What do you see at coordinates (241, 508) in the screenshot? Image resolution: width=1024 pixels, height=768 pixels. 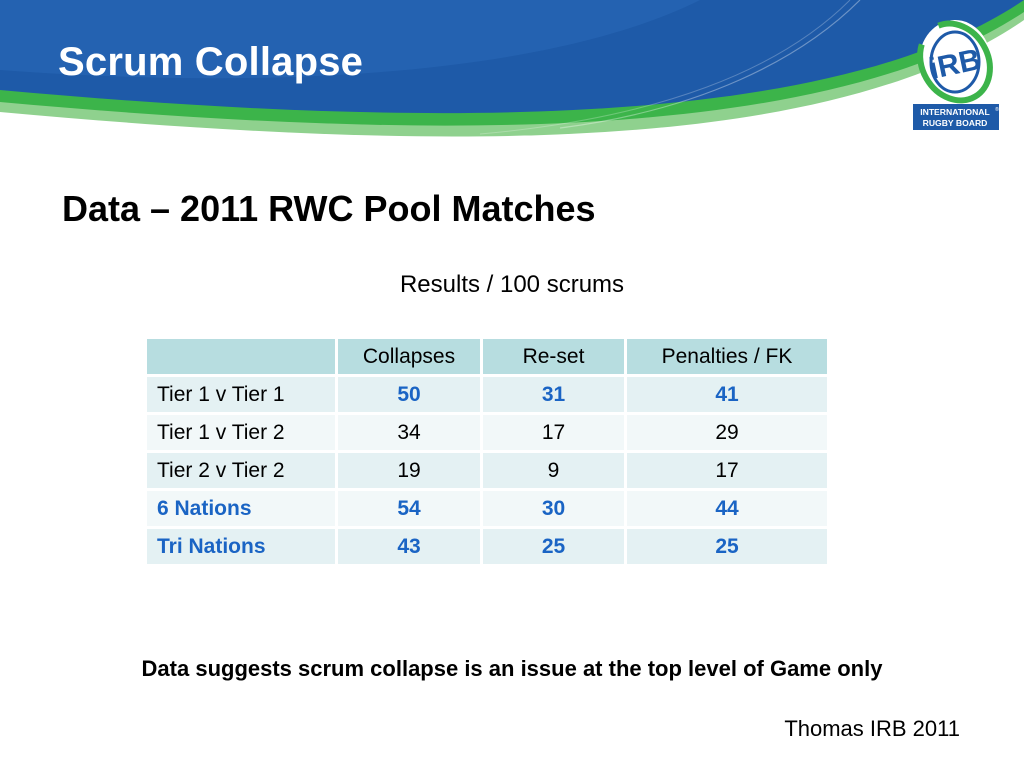 I see `row-label: 6 Nations` at bounding box center [241, 508].